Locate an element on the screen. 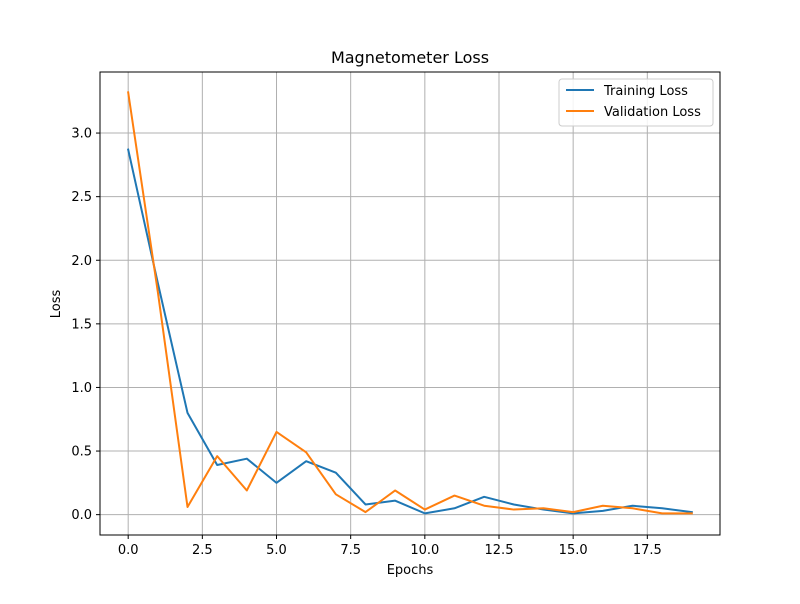 This screenshot has width=800, height=604. y-tick-label: 0.0 is located at coordinates (81, 515).